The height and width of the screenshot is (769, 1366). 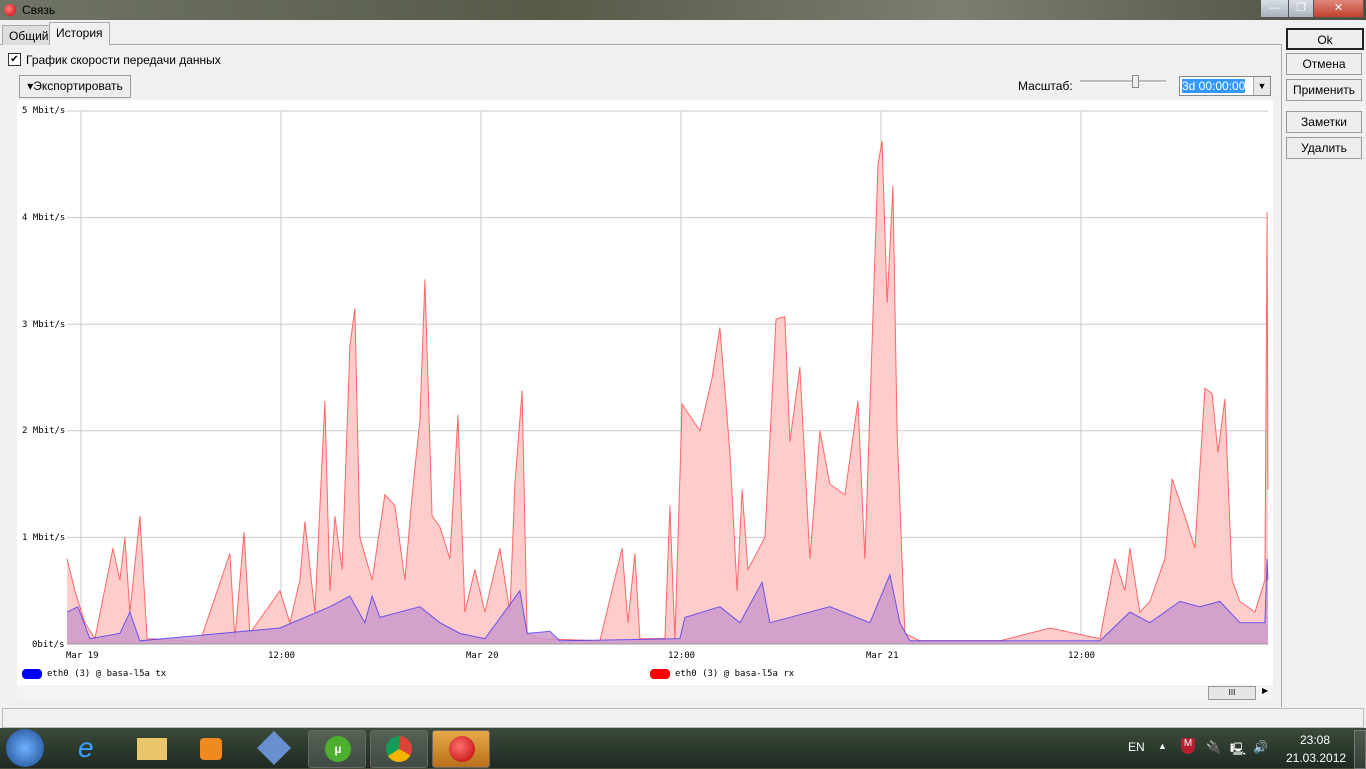 I want to click on y-tick-label: 2 Mbit/s, so click(x=44, y=431).